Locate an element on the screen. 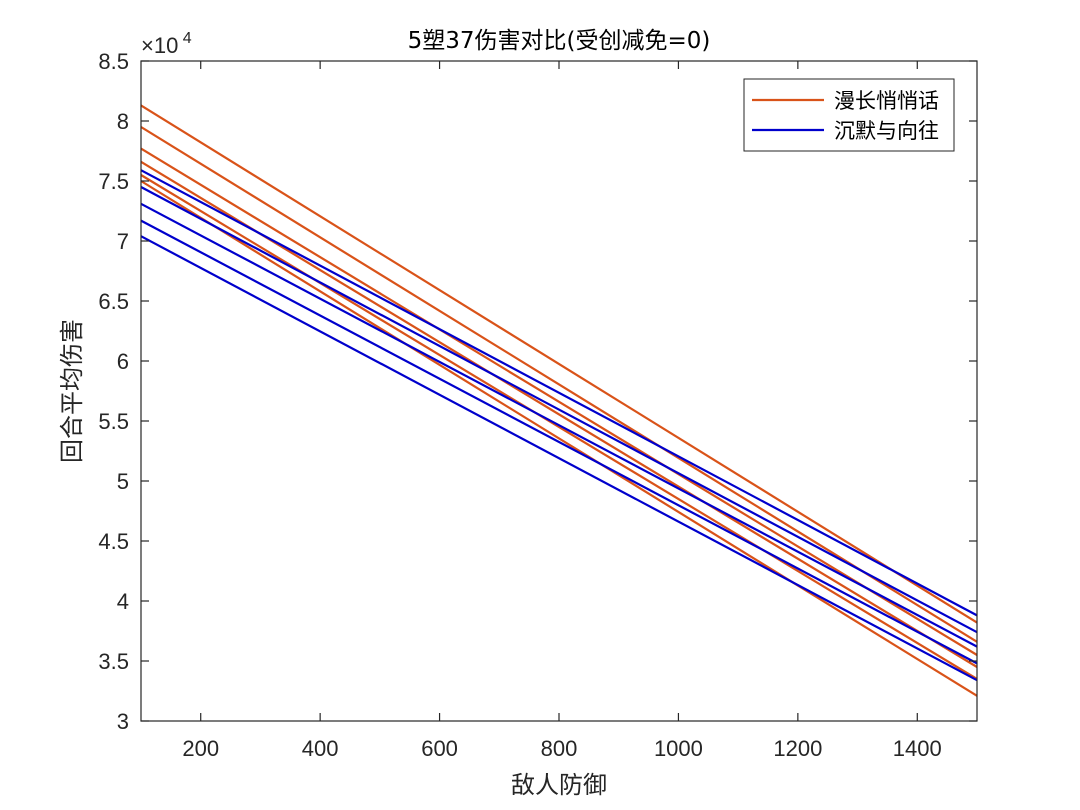 The image size is (1080, 810). x-tick-label-6: 1400 is located at coordinates (917, 748).